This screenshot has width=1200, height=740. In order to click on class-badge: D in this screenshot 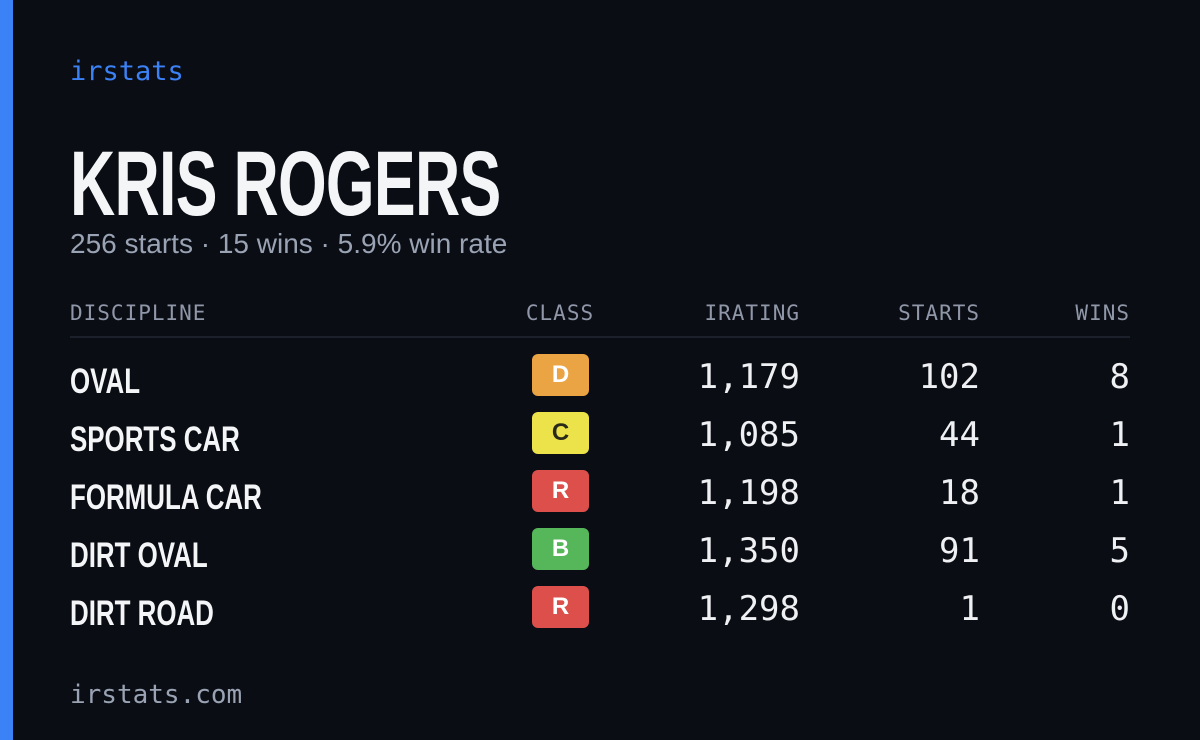, I will do `click(560, 375)`.